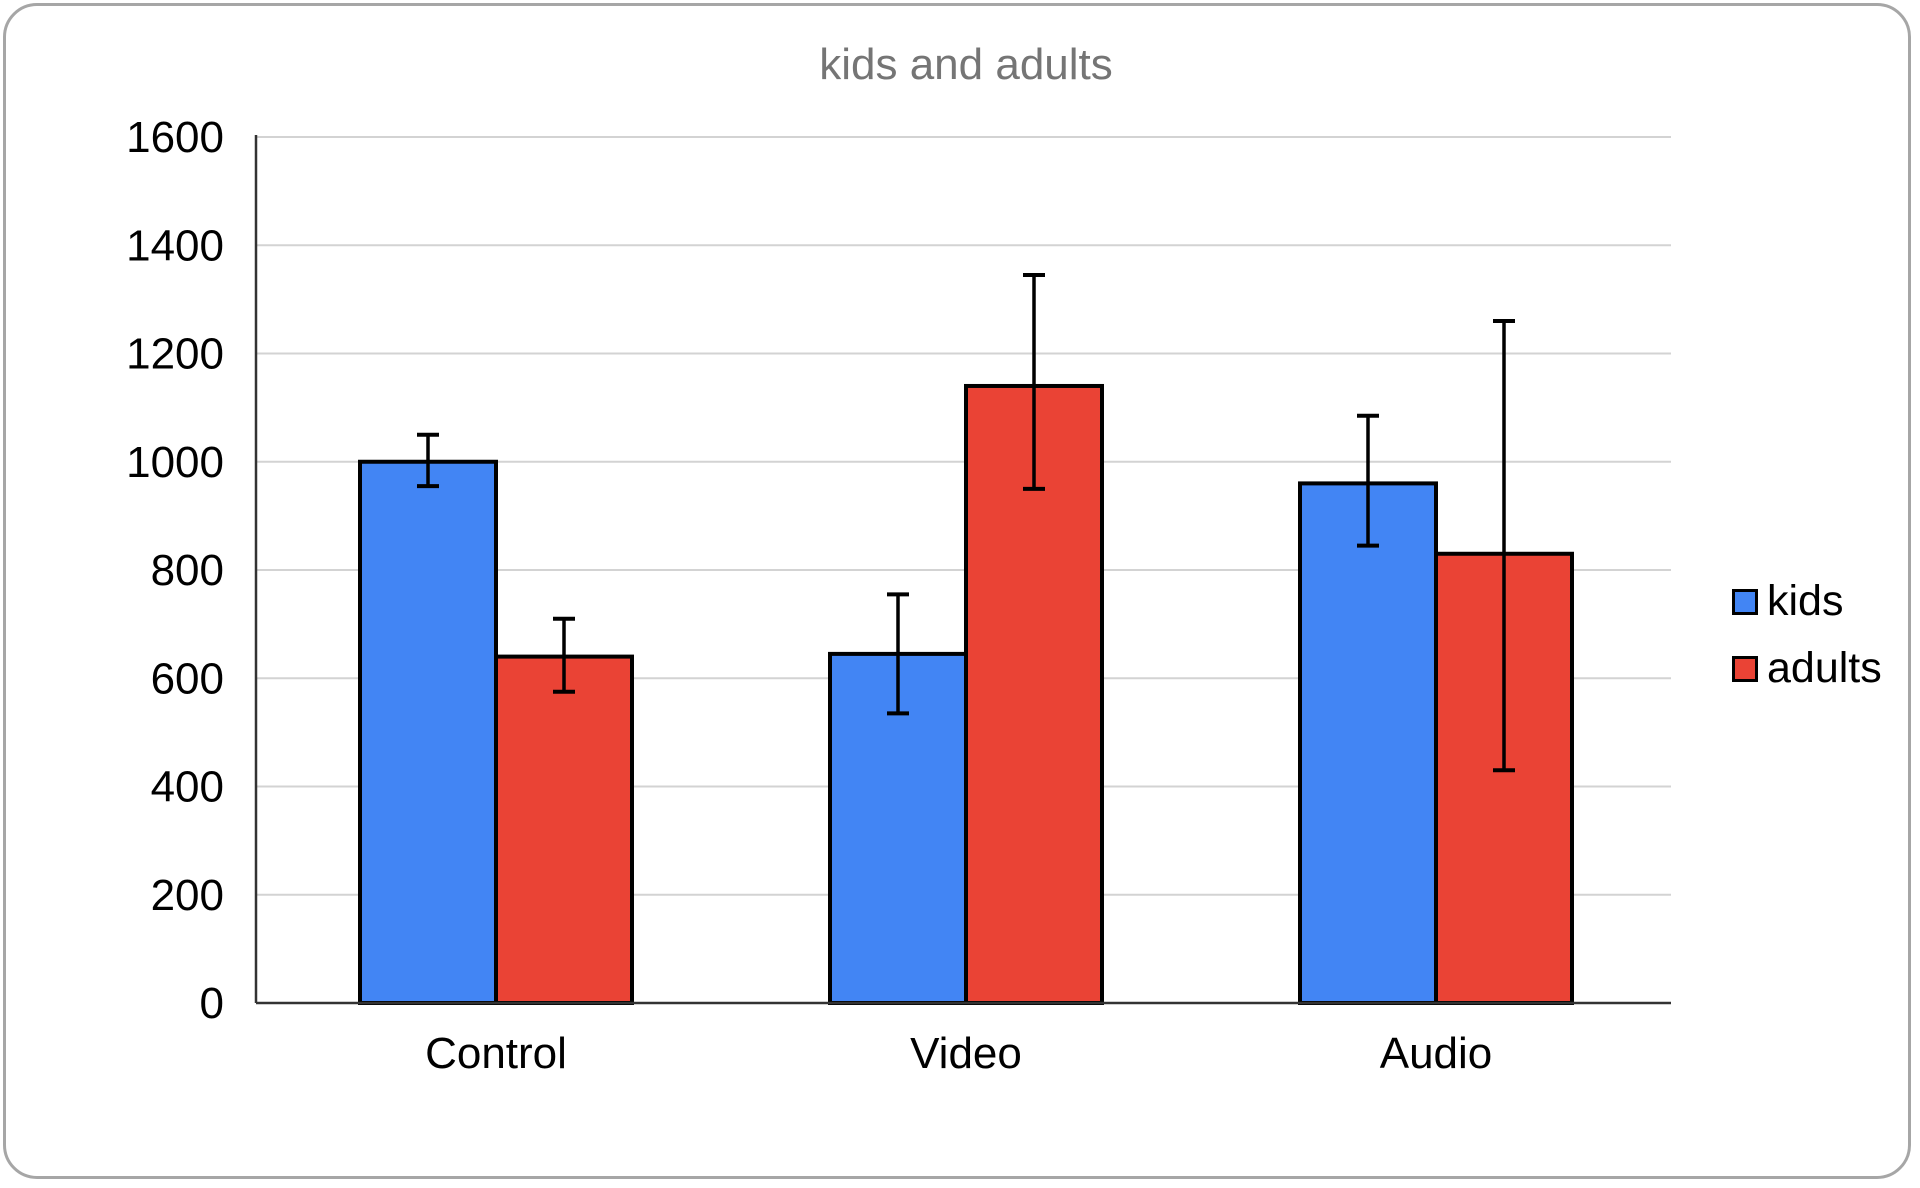  Describe the element at coordinates (187, 895) in the screenshot. I see `y-tick-label: 200` at that location.